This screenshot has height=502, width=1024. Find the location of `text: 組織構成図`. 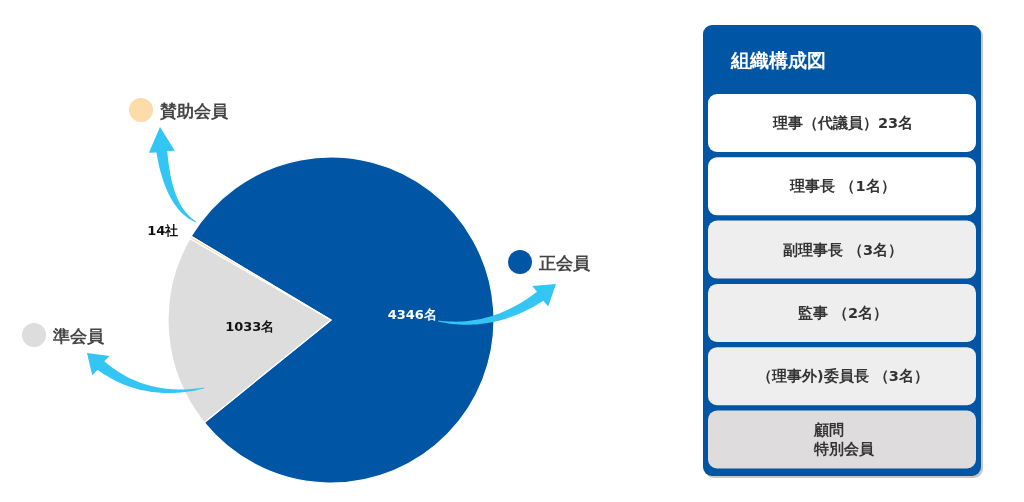

text: 組織構成図 is located at coordinates (778, 60).